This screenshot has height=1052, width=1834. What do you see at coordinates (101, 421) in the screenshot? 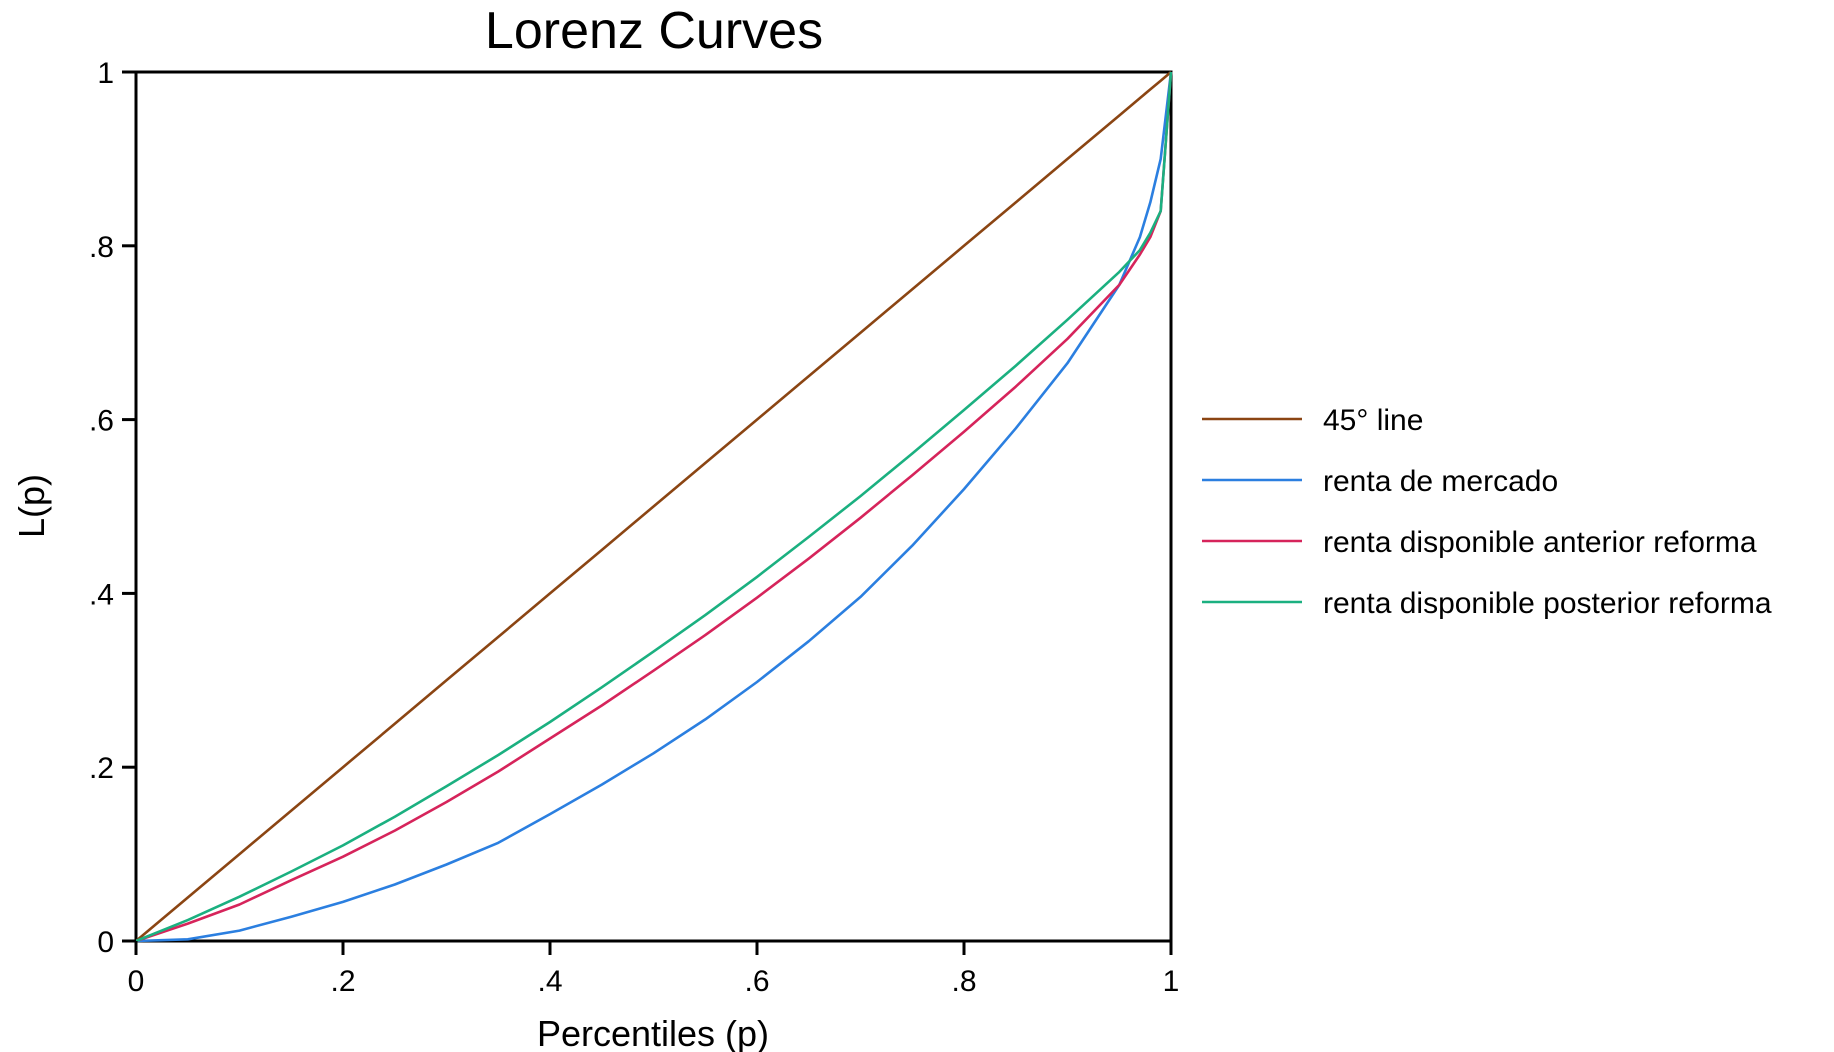
I see `y-tick-label: .6` at bounding box center [101, 421].